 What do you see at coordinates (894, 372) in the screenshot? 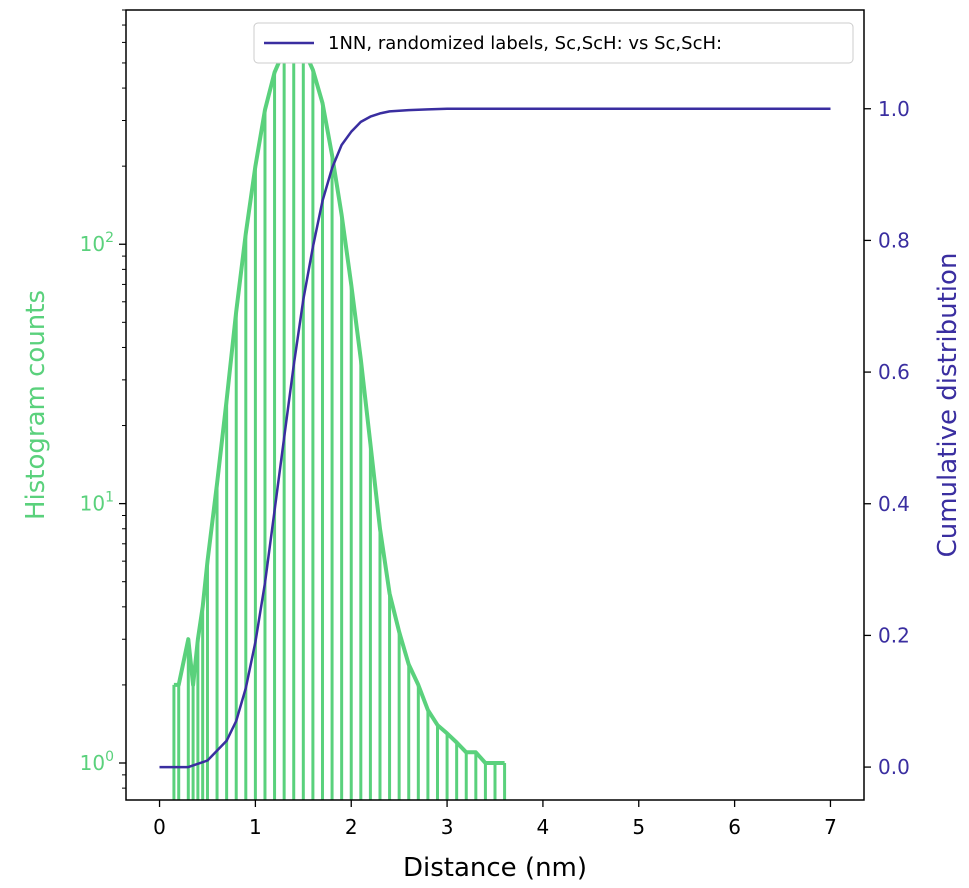
I see `right-tick-label: 0.6` at bounding box center [894, 372].